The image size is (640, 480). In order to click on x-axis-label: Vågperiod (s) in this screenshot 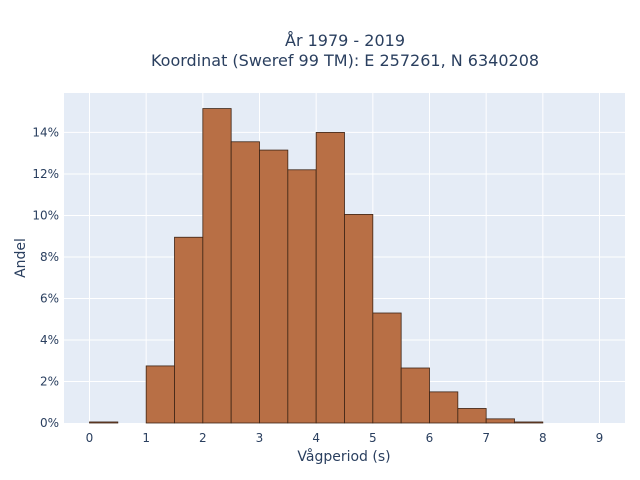, I will do `click(343, 456)`.